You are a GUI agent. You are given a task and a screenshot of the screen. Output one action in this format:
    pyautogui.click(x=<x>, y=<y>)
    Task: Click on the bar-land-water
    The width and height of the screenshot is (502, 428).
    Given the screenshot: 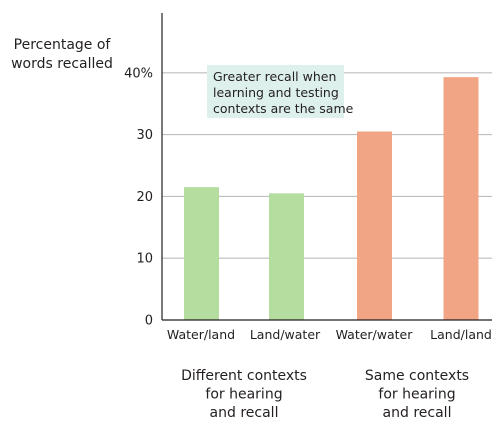 What is the action you would take?
    pyautogui.click(x=286, y=256)
    